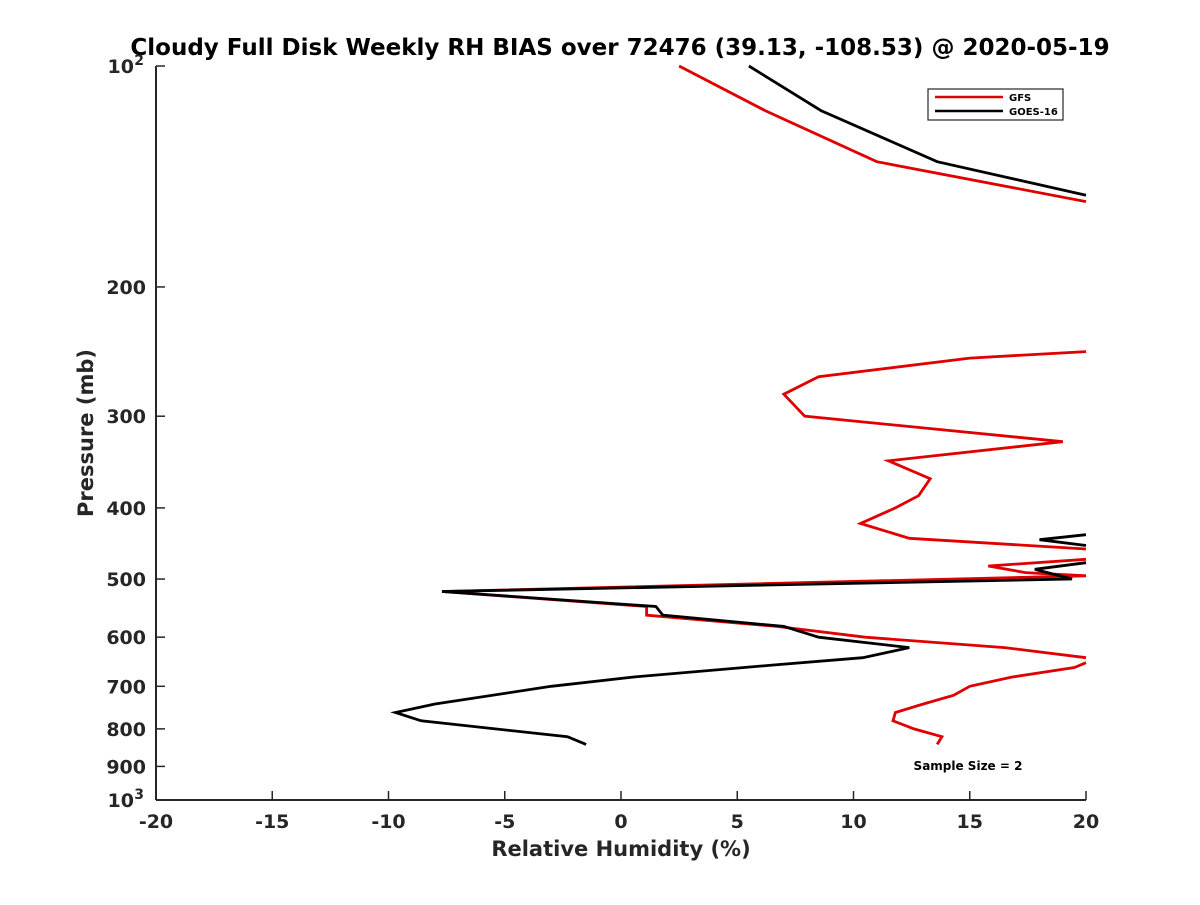  I want to click on legend-box, so click(995, 104).